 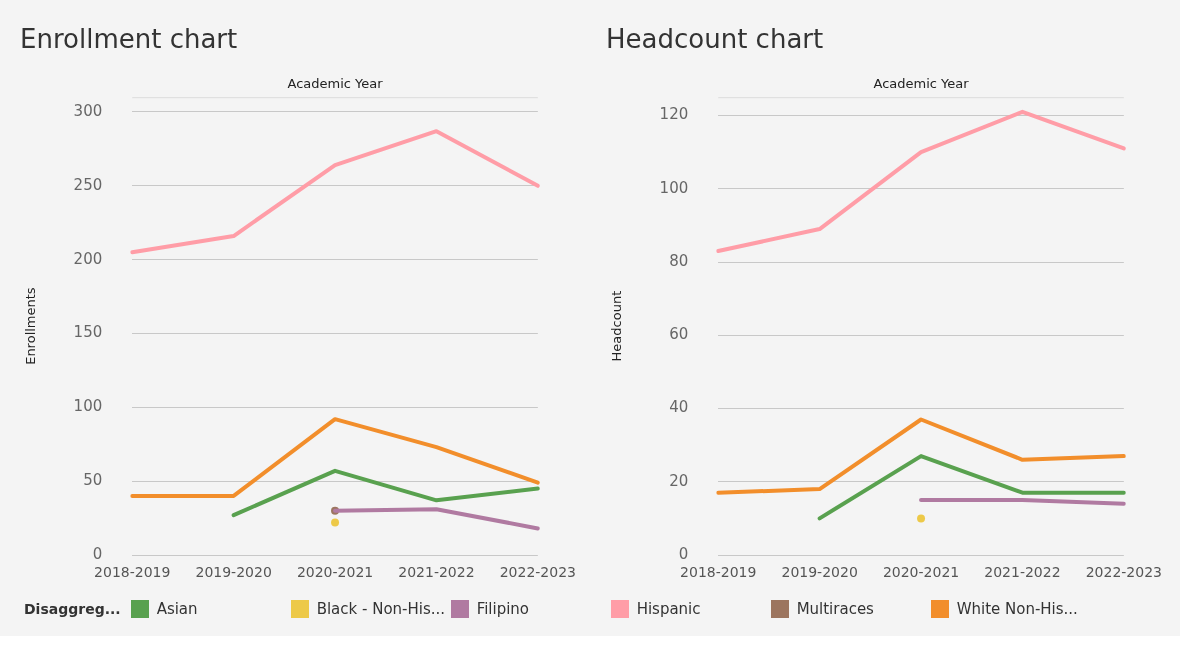 I want to click on y-tick-label: 120, so click(x=674, y=114).